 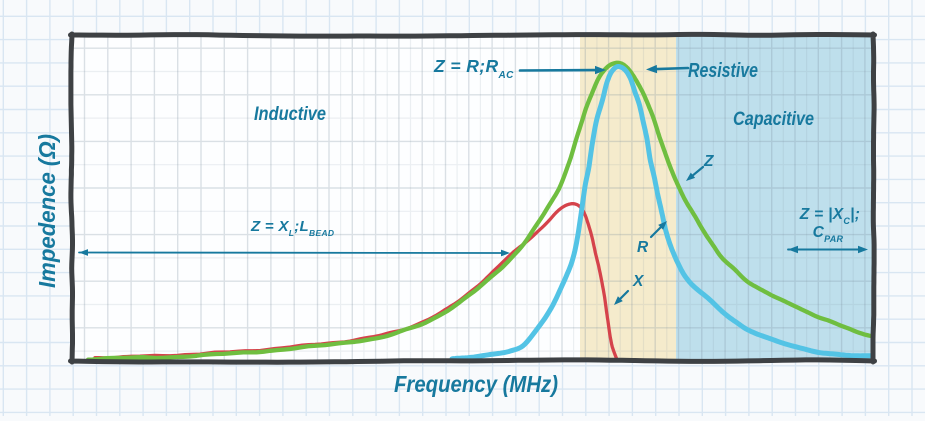 I want to click on svg-text: R, so click(x=643, y=247).